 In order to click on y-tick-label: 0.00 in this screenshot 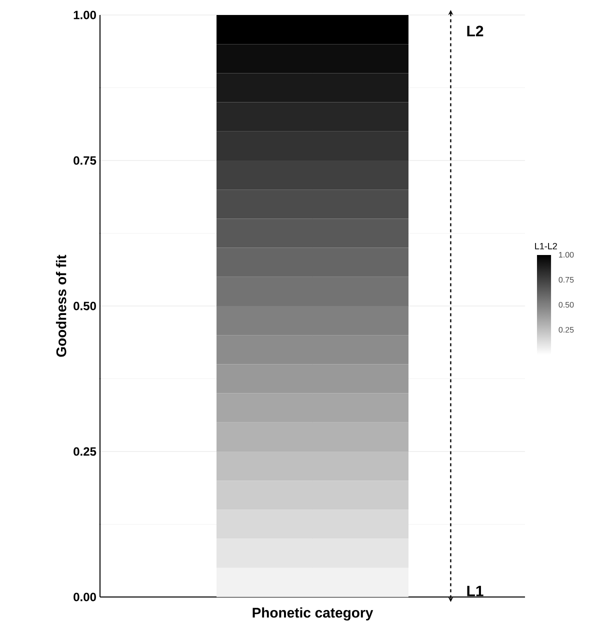, I will do `click(85, 597)`.